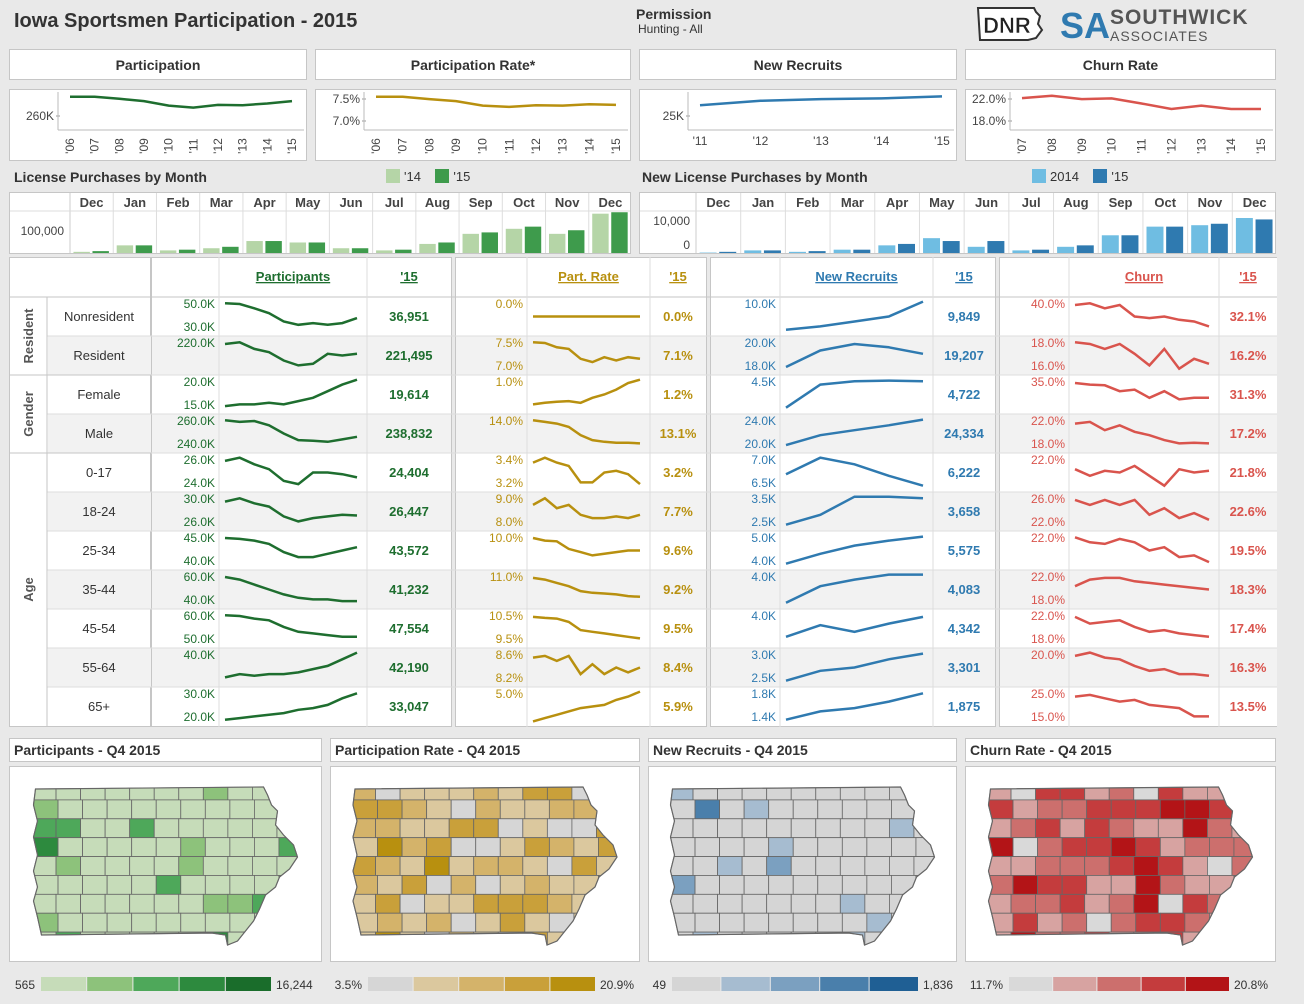  What do you see at coordinates (821, 141) in the screenshot?
I see `x-tick-label: '13` at bounding box center [821, 141].